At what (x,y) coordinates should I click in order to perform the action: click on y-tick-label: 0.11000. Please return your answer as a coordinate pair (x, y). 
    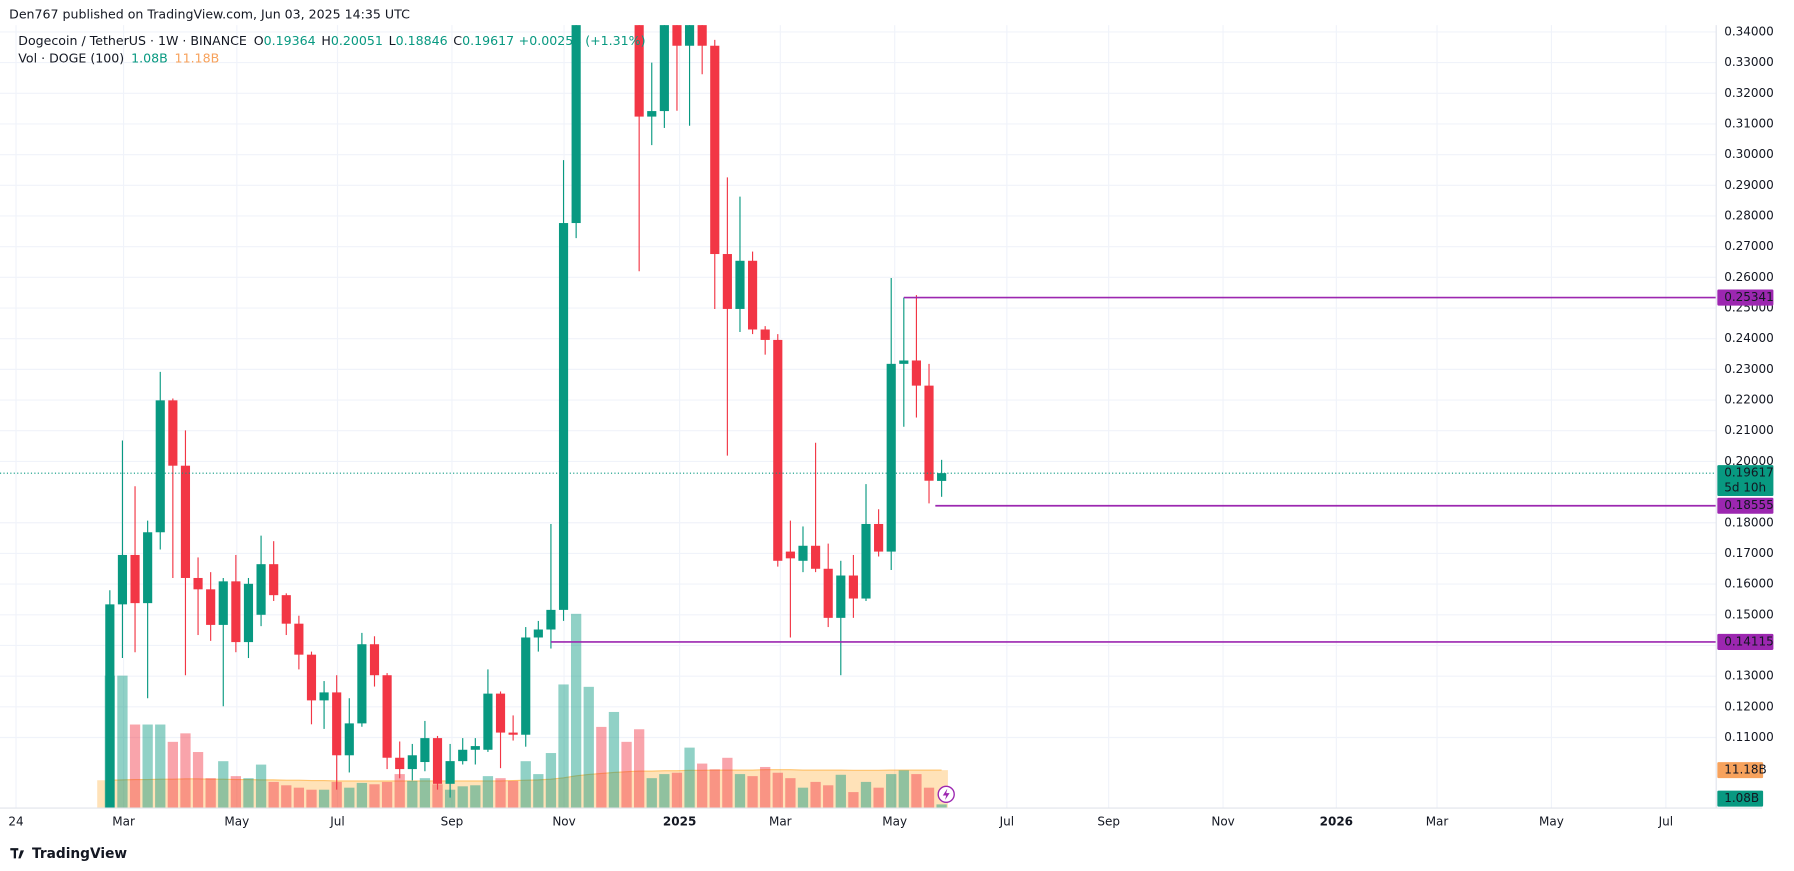
    Looking at the image, I should click on (1749, 737).